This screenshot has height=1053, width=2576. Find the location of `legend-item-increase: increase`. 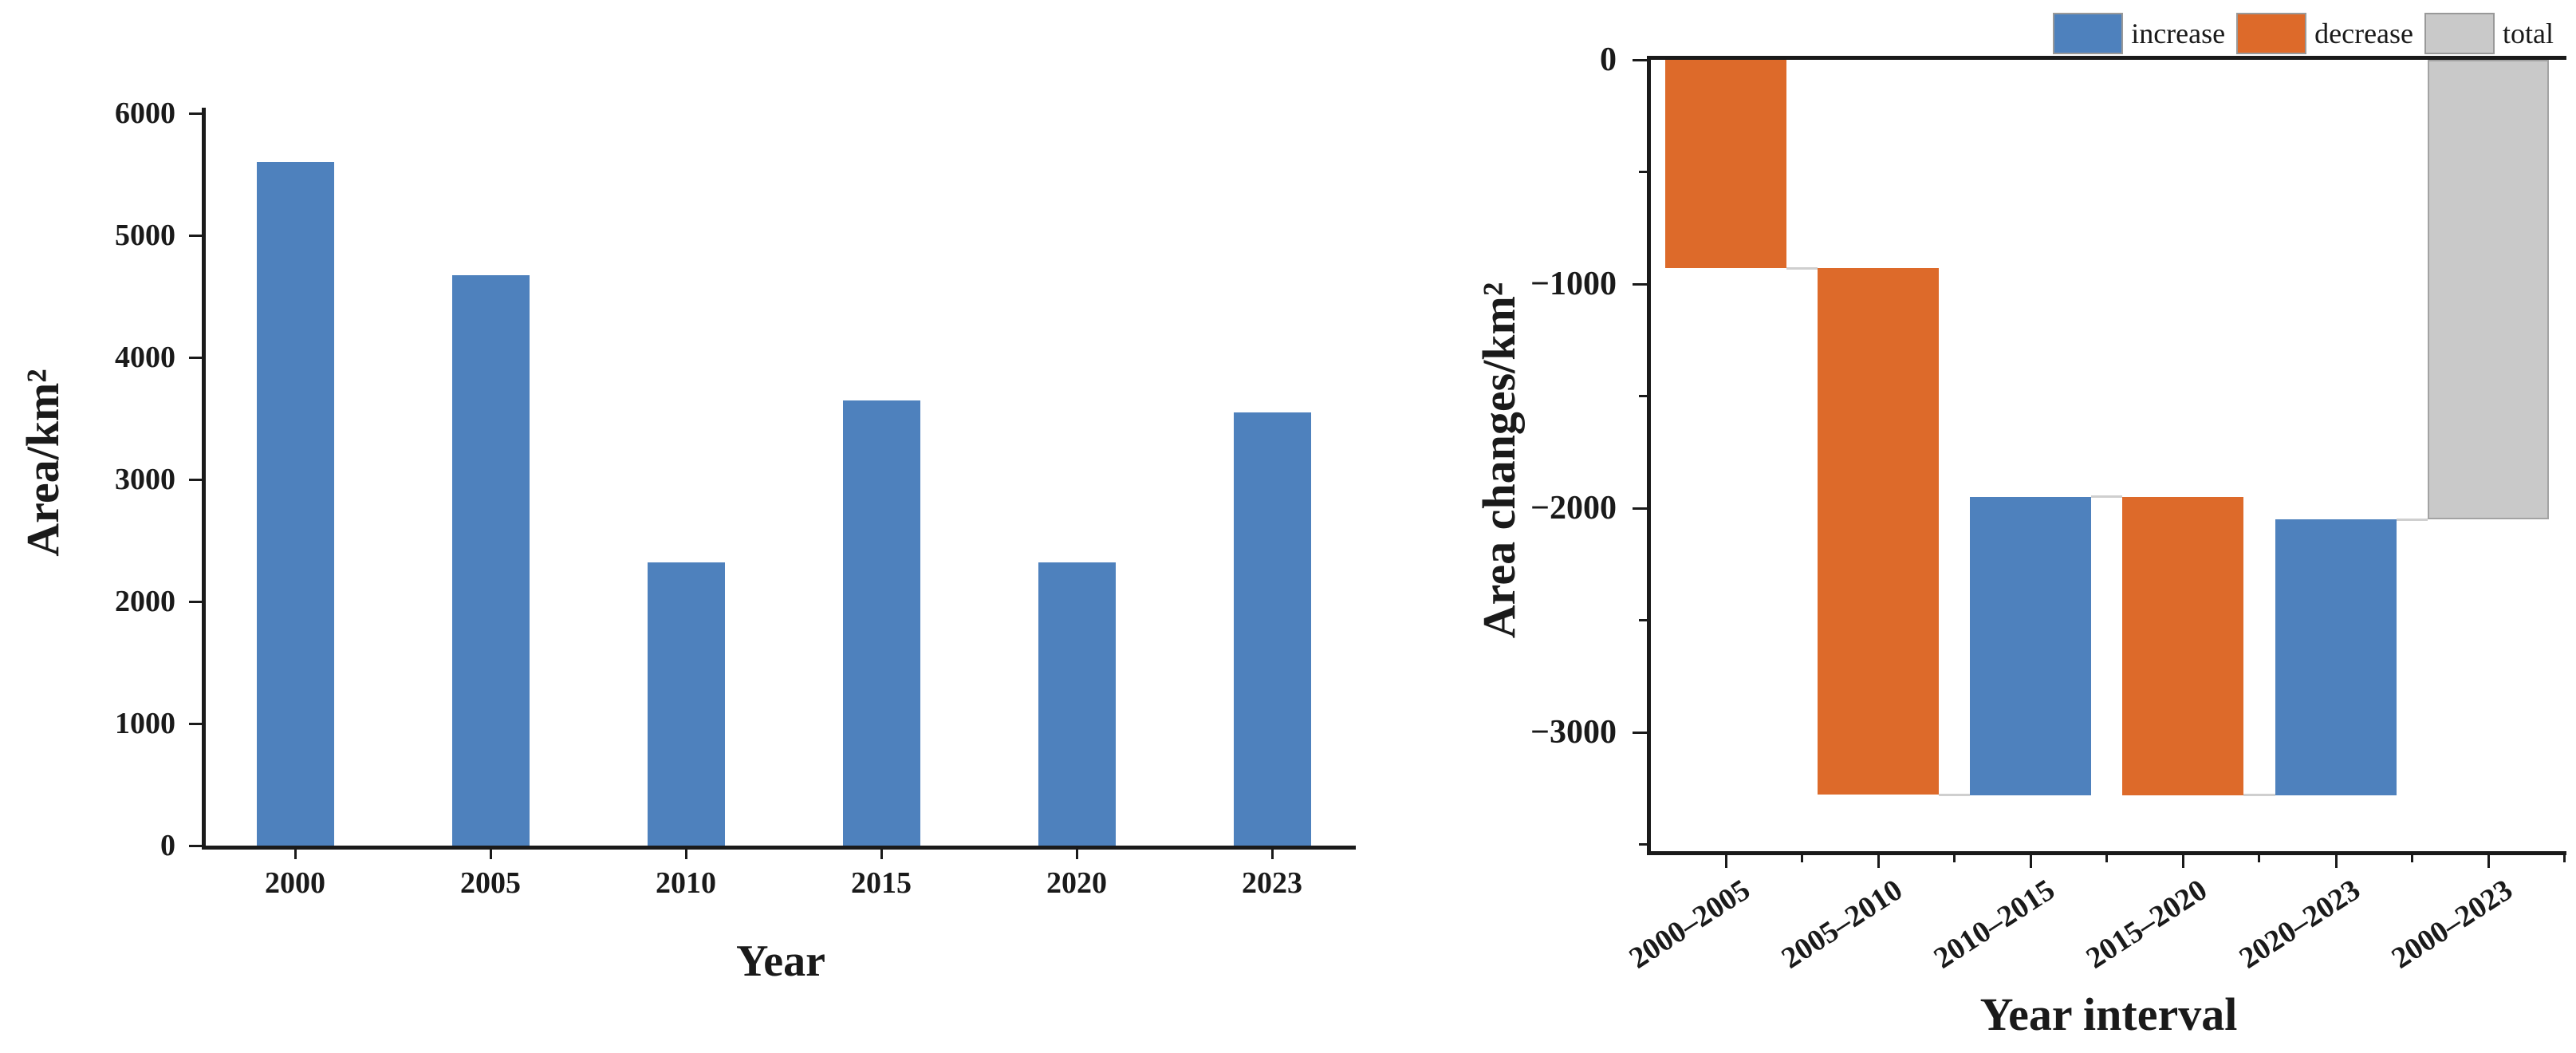

legend-item-increase: increase is located at coordinates (2139, 33).